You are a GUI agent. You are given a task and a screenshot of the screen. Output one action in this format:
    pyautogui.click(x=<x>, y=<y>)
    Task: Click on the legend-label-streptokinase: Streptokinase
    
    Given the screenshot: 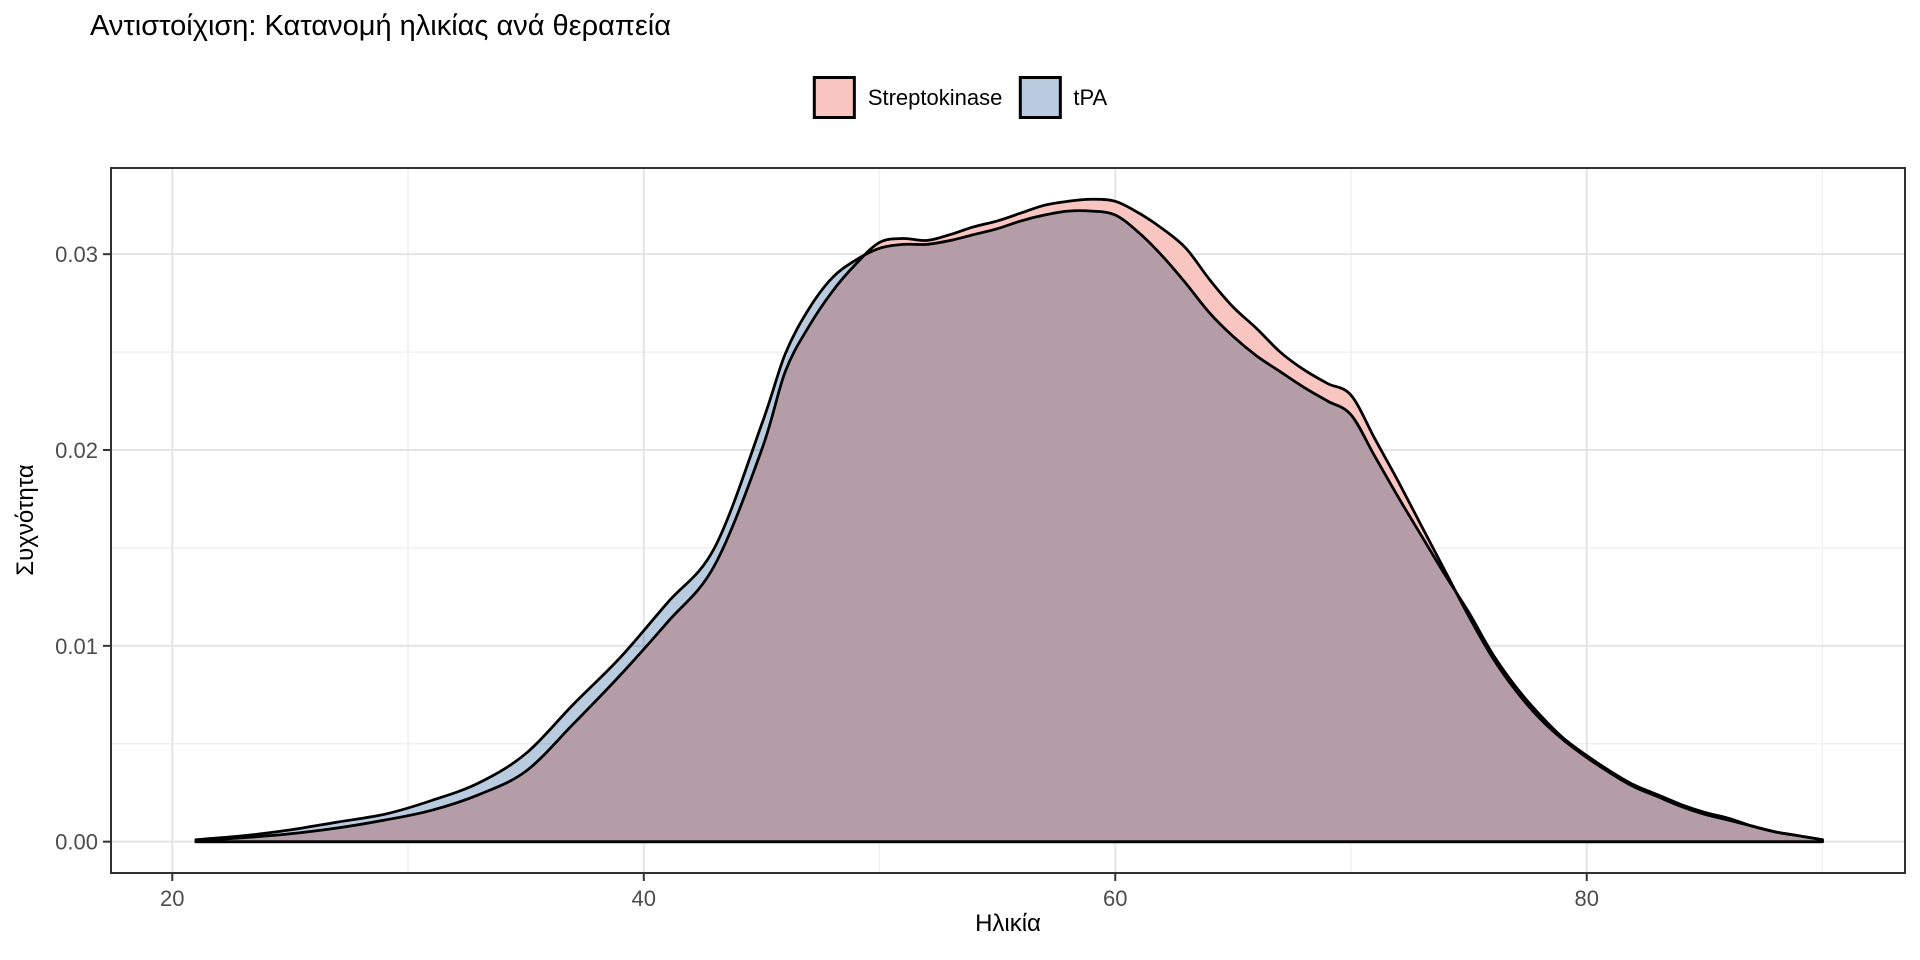 What is the action you would take?
    pyautogui.click(x=935, y=97)
    